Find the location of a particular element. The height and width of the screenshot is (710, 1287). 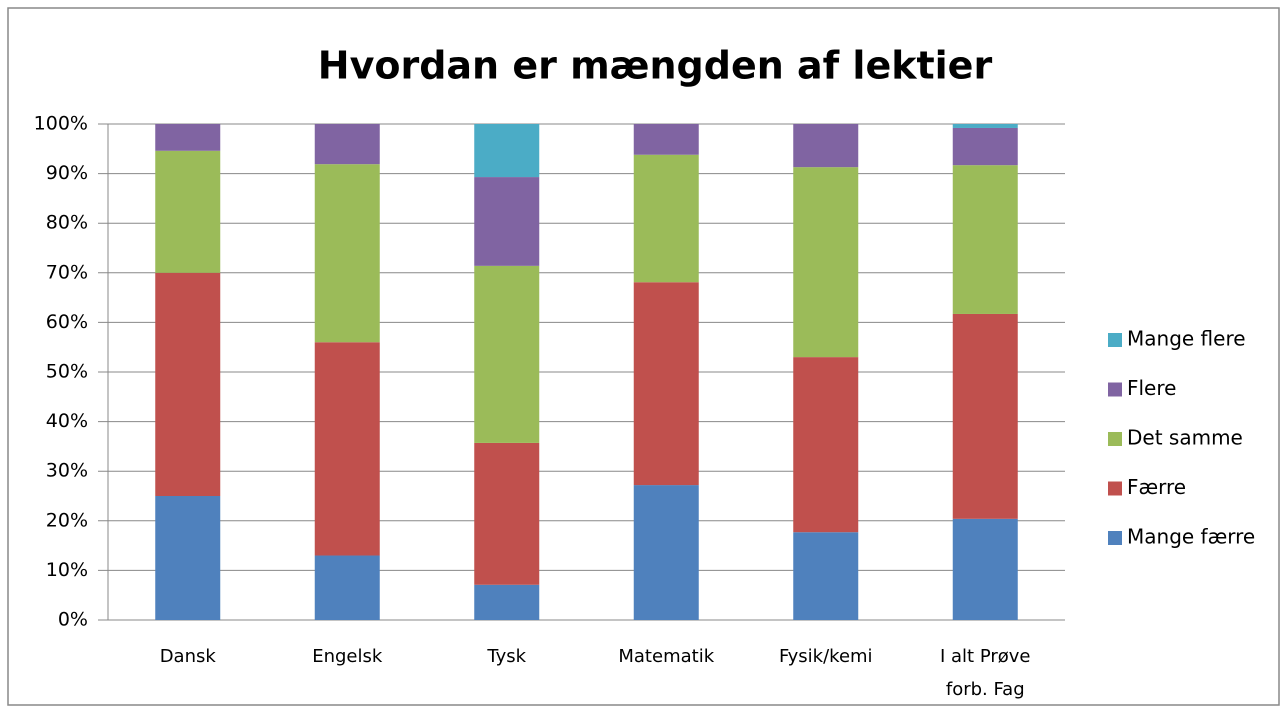

legend-label: Flere is located at coordinates (1151, 388).